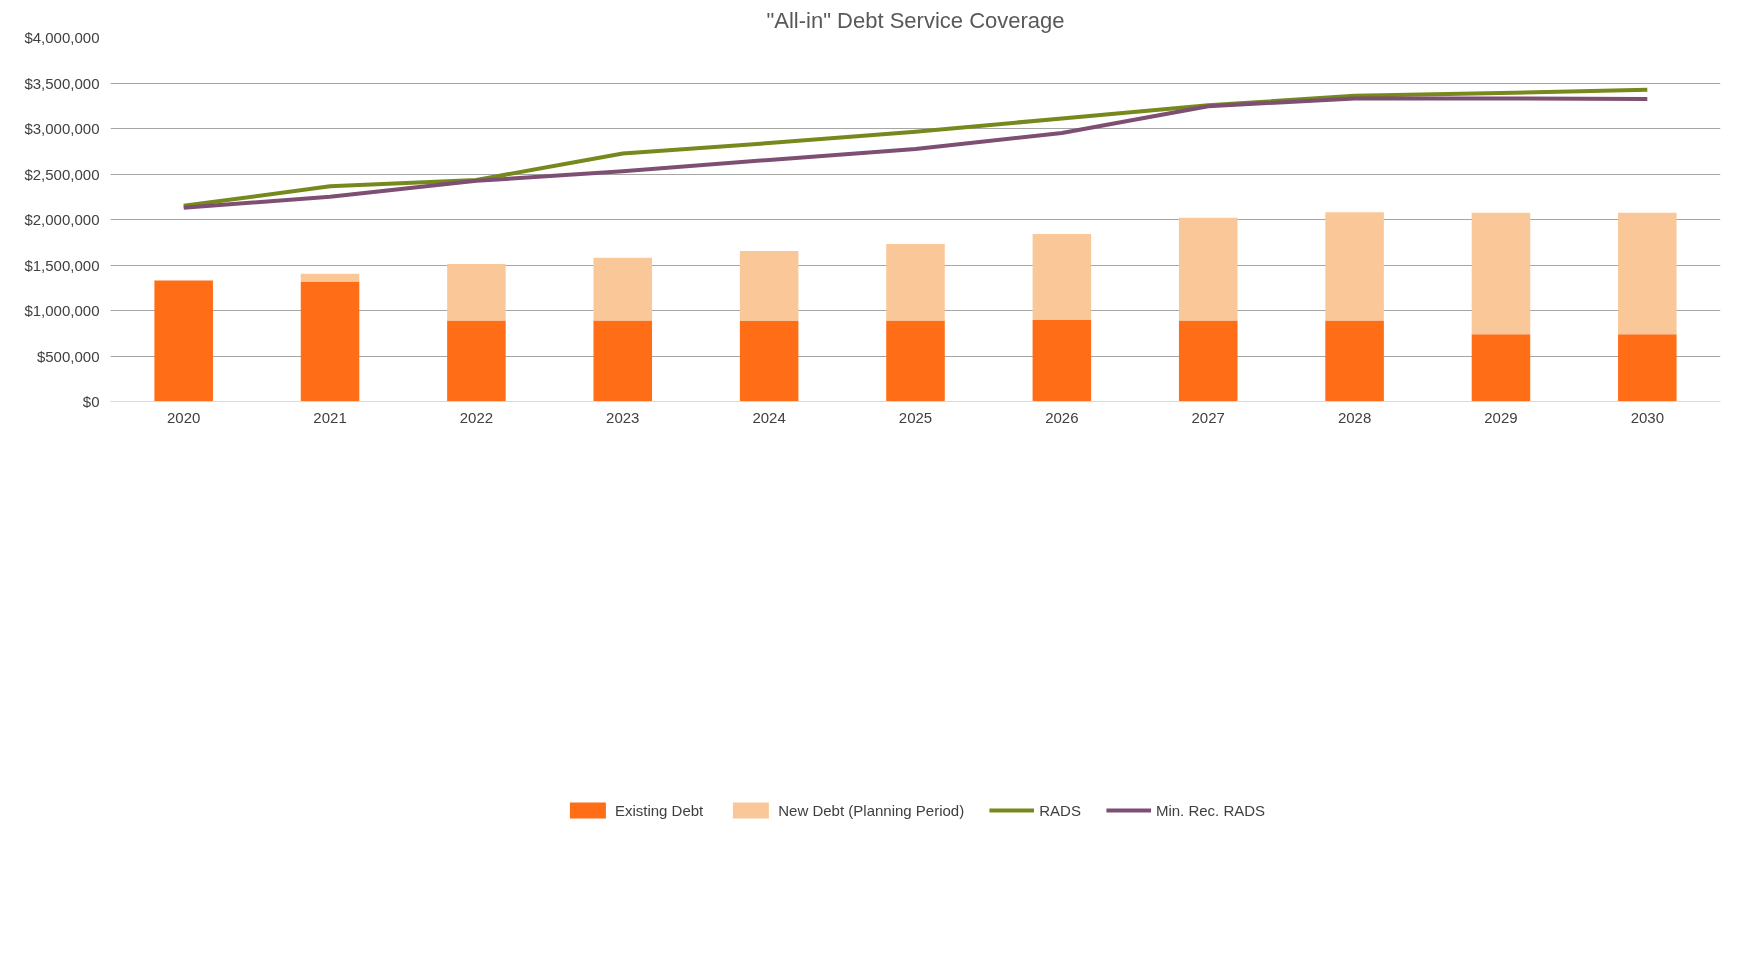 This screenshot has width=1756, height=954. I want to click on y-tick-label: $2,500,000, so click(62, 174).